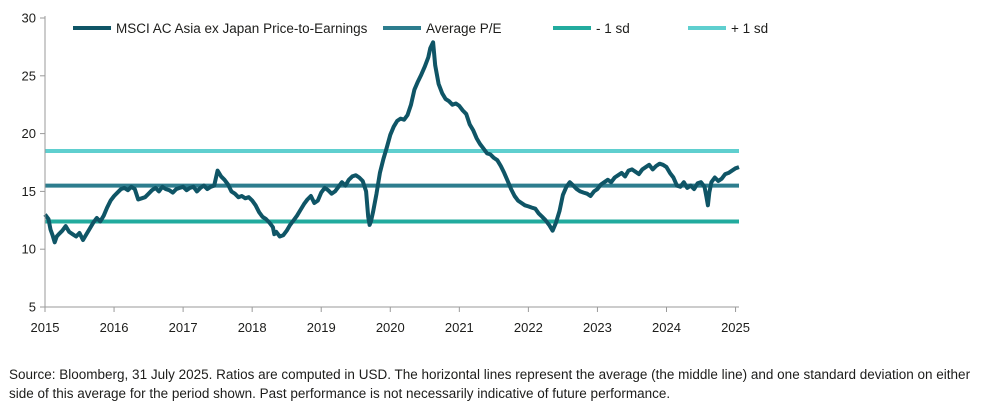 The height and width of the screenshot is (415, 985). Describe the element at coordinates (29, 75) in the screenshot. I see `y-tick-label: 25` at that location.